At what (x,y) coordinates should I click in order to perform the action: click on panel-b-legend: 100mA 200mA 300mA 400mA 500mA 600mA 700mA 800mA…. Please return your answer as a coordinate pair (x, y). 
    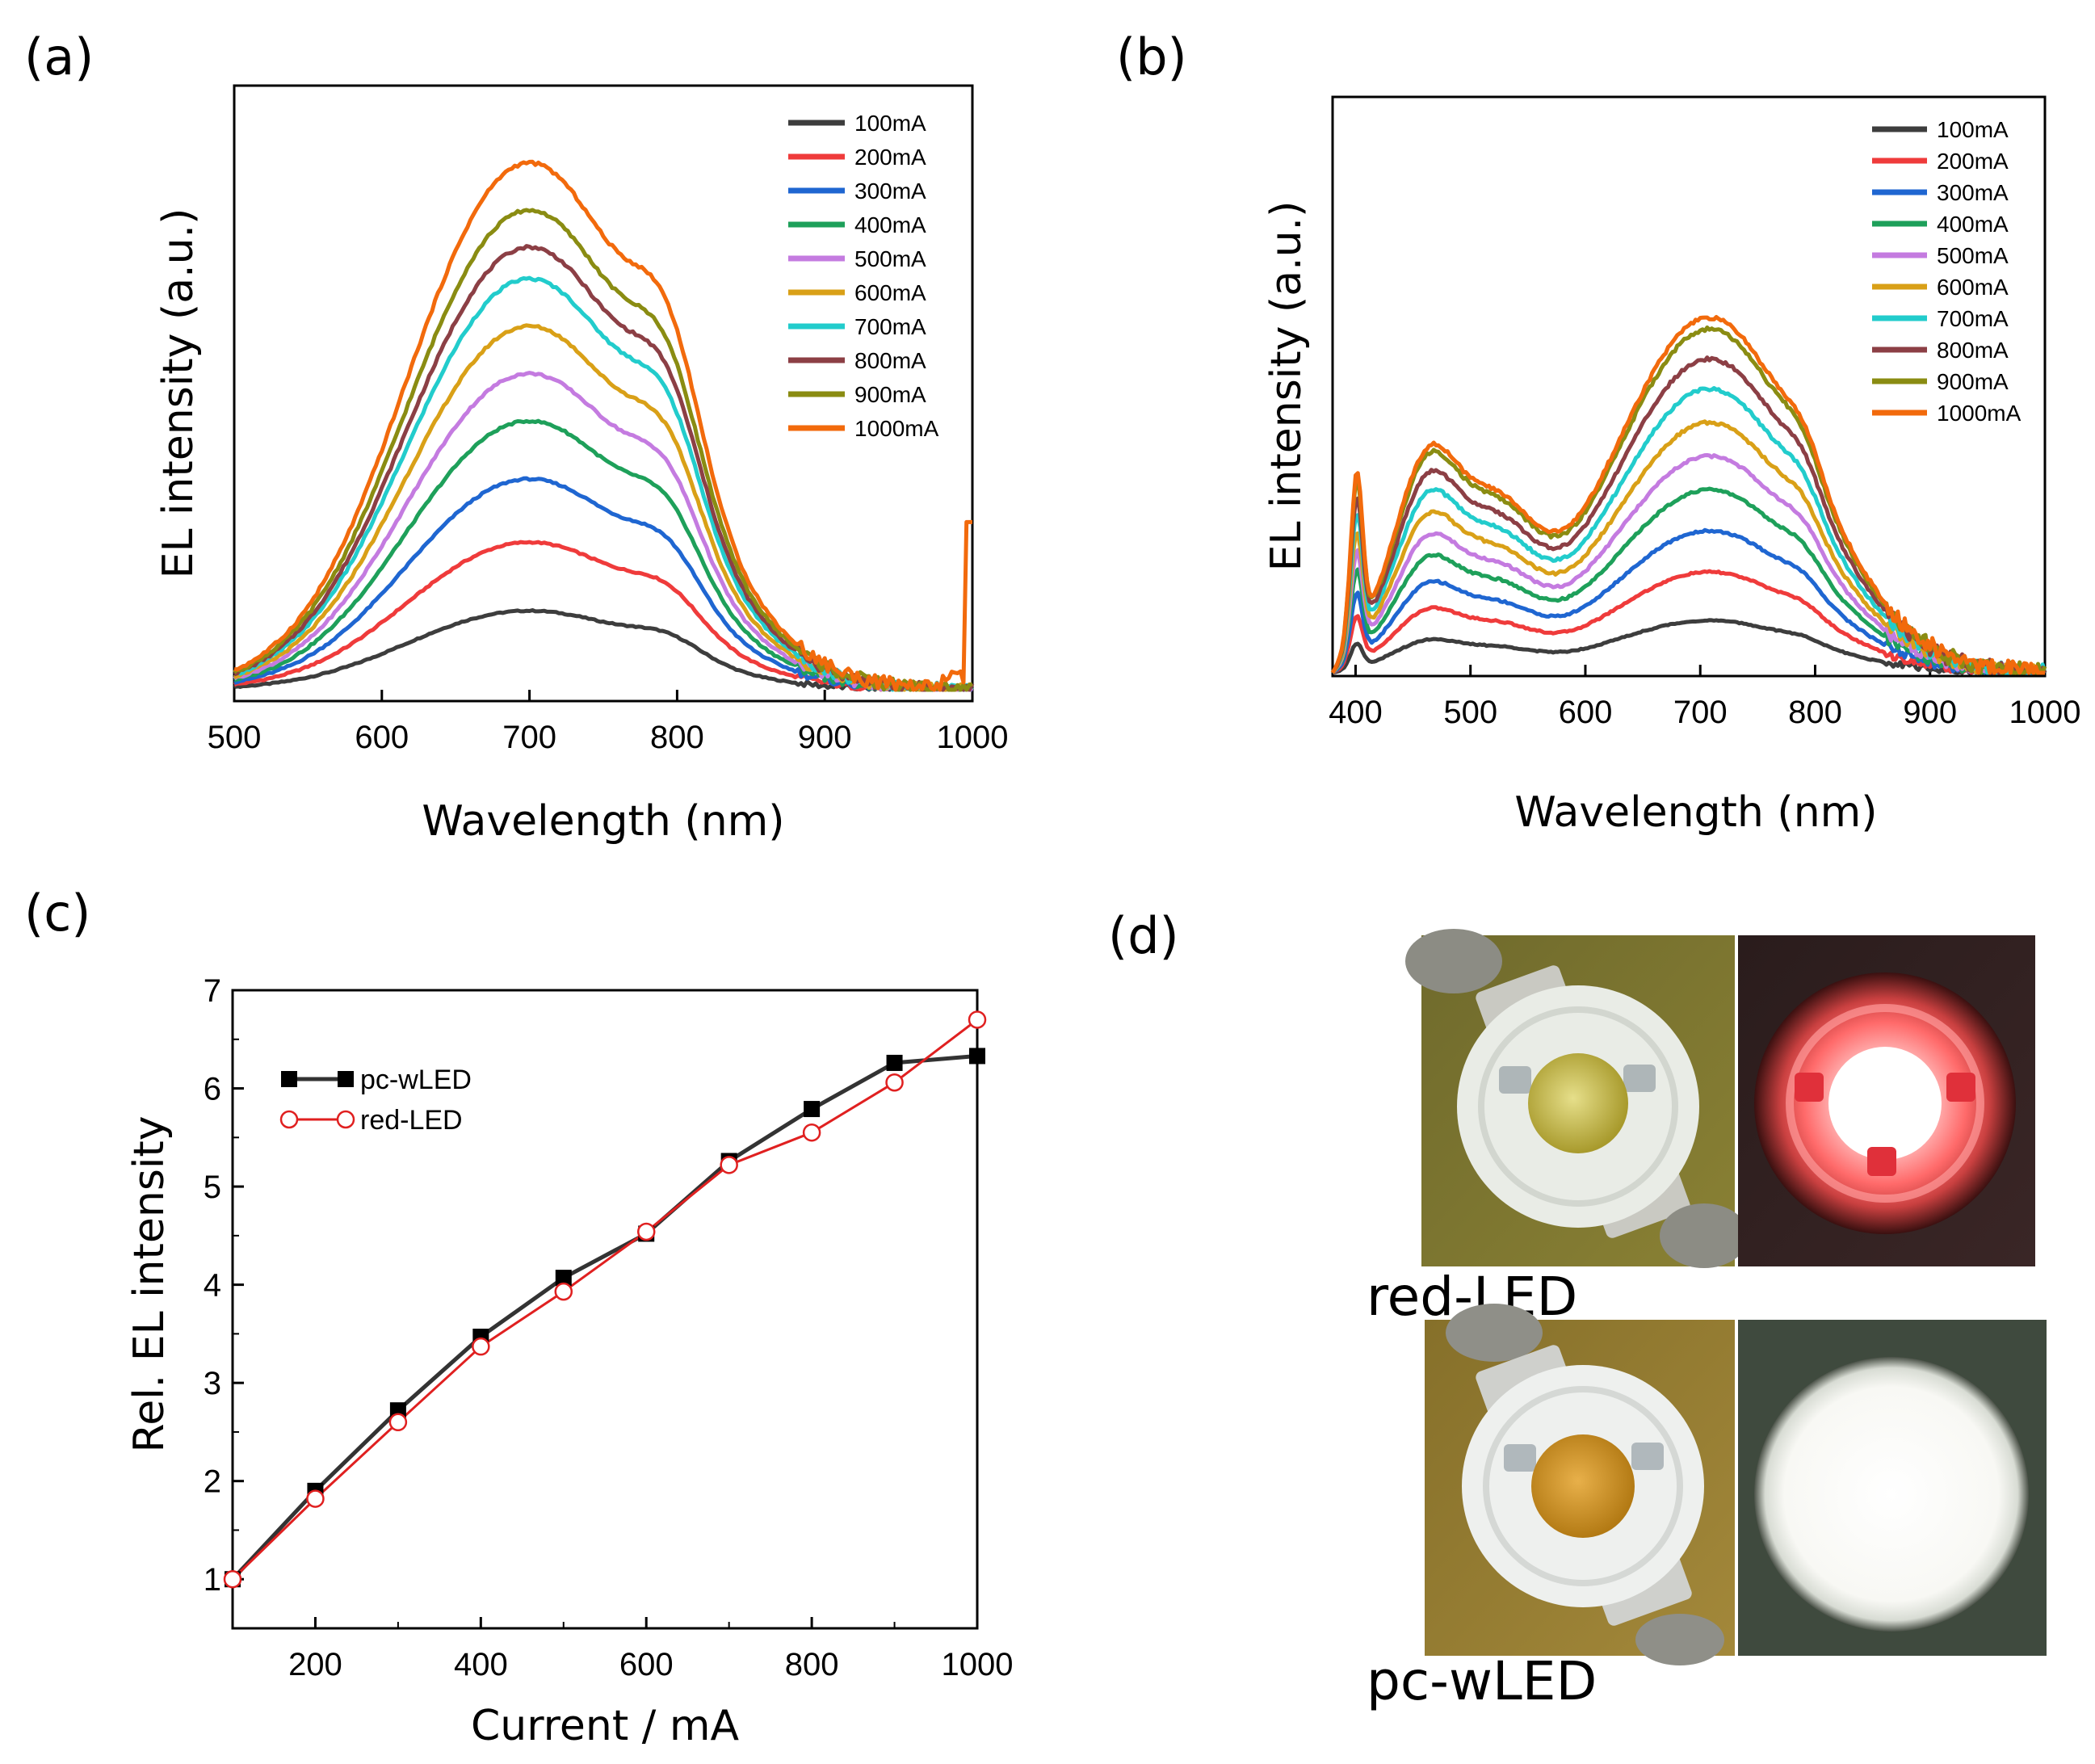
    Looking at the image, I should click on (1947, 271).